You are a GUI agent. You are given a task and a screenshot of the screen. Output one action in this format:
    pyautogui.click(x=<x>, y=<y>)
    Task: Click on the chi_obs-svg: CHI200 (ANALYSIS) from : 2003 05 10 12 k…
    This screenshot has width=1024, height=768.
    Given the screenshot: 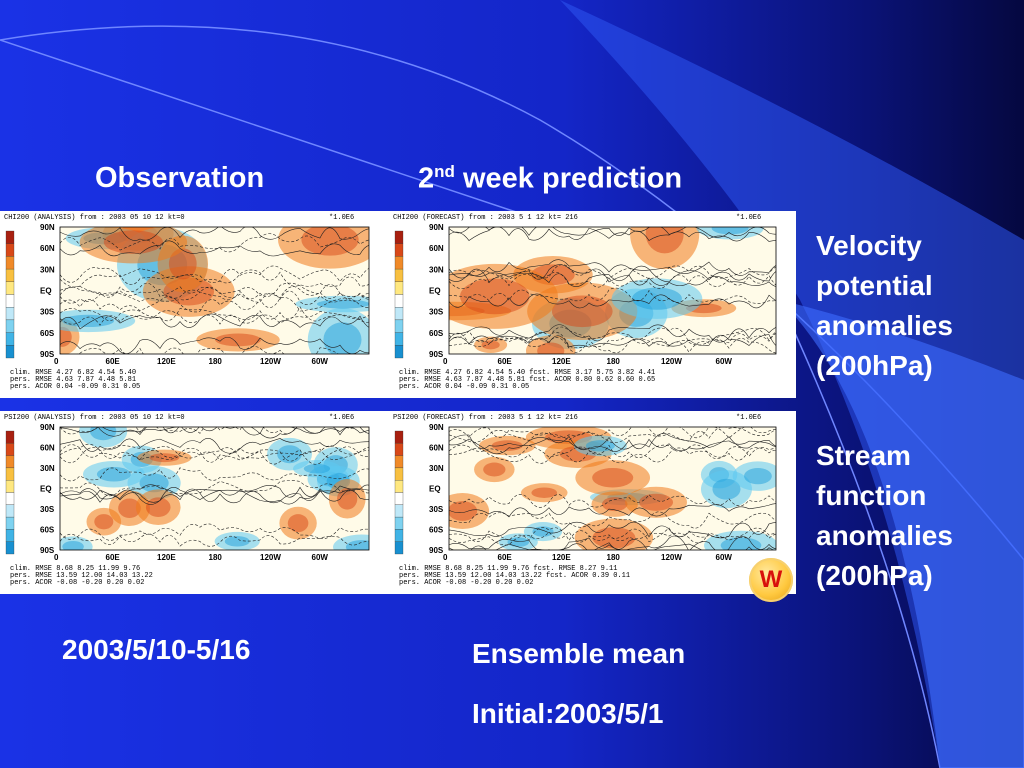 What is the action you would take?
    pyautogui.click(x=187, y=302)
    